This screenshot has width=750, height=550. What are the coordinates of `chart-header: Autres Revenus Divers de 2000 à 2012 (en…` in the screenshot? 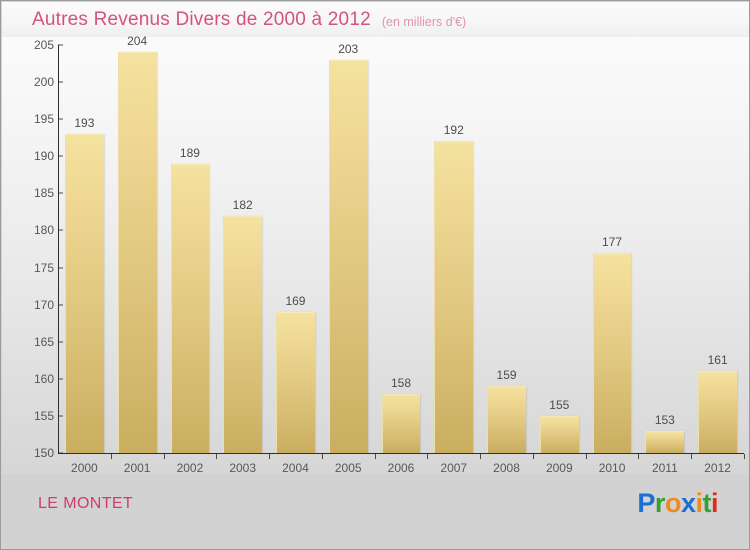 It's located at (375, 19).